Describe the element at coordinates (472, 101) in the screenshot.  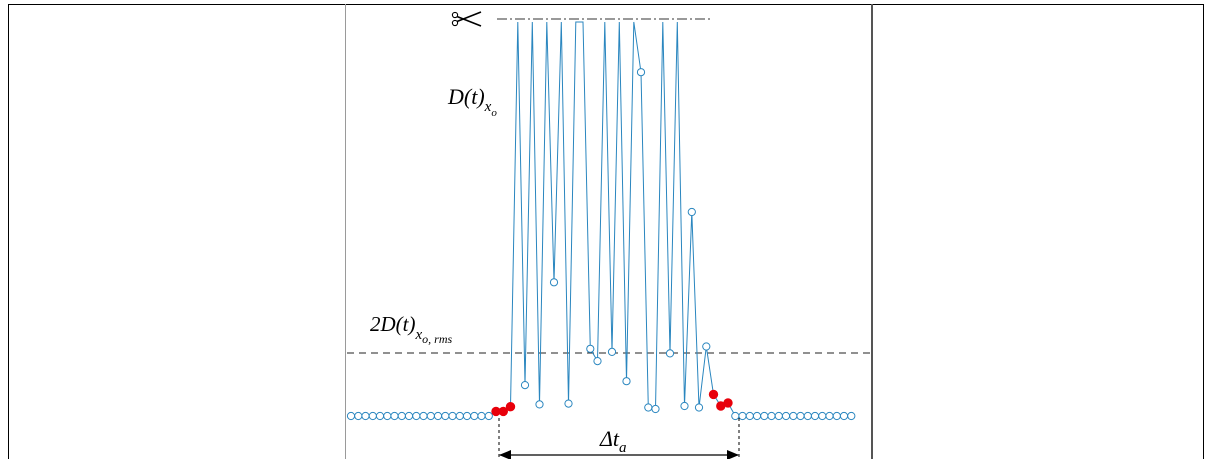
I see `d-label: D(t)xo` at that location.